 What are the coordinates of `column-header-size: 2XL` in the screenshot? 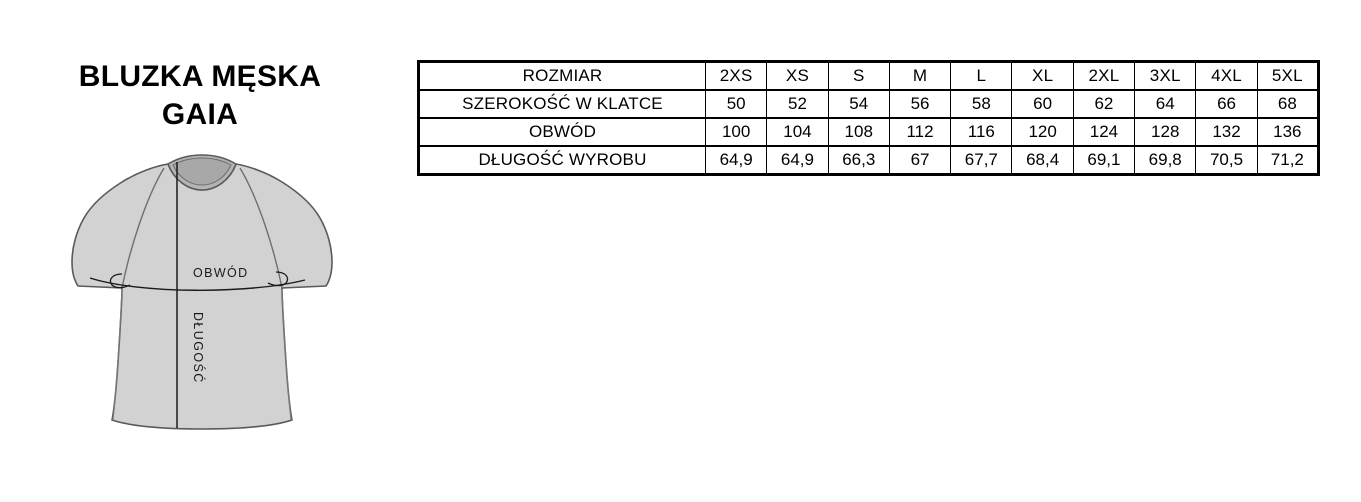 It's located at (1104, 75).